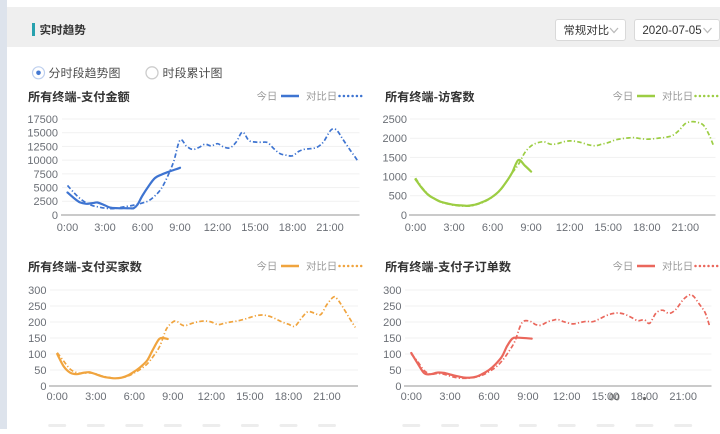 The height and width of the screenshot is (434, 720). What do you see at coordinates (395, 178) in the screenshot?
I see `svg-text: 1000` at bounding box center [395, 178].